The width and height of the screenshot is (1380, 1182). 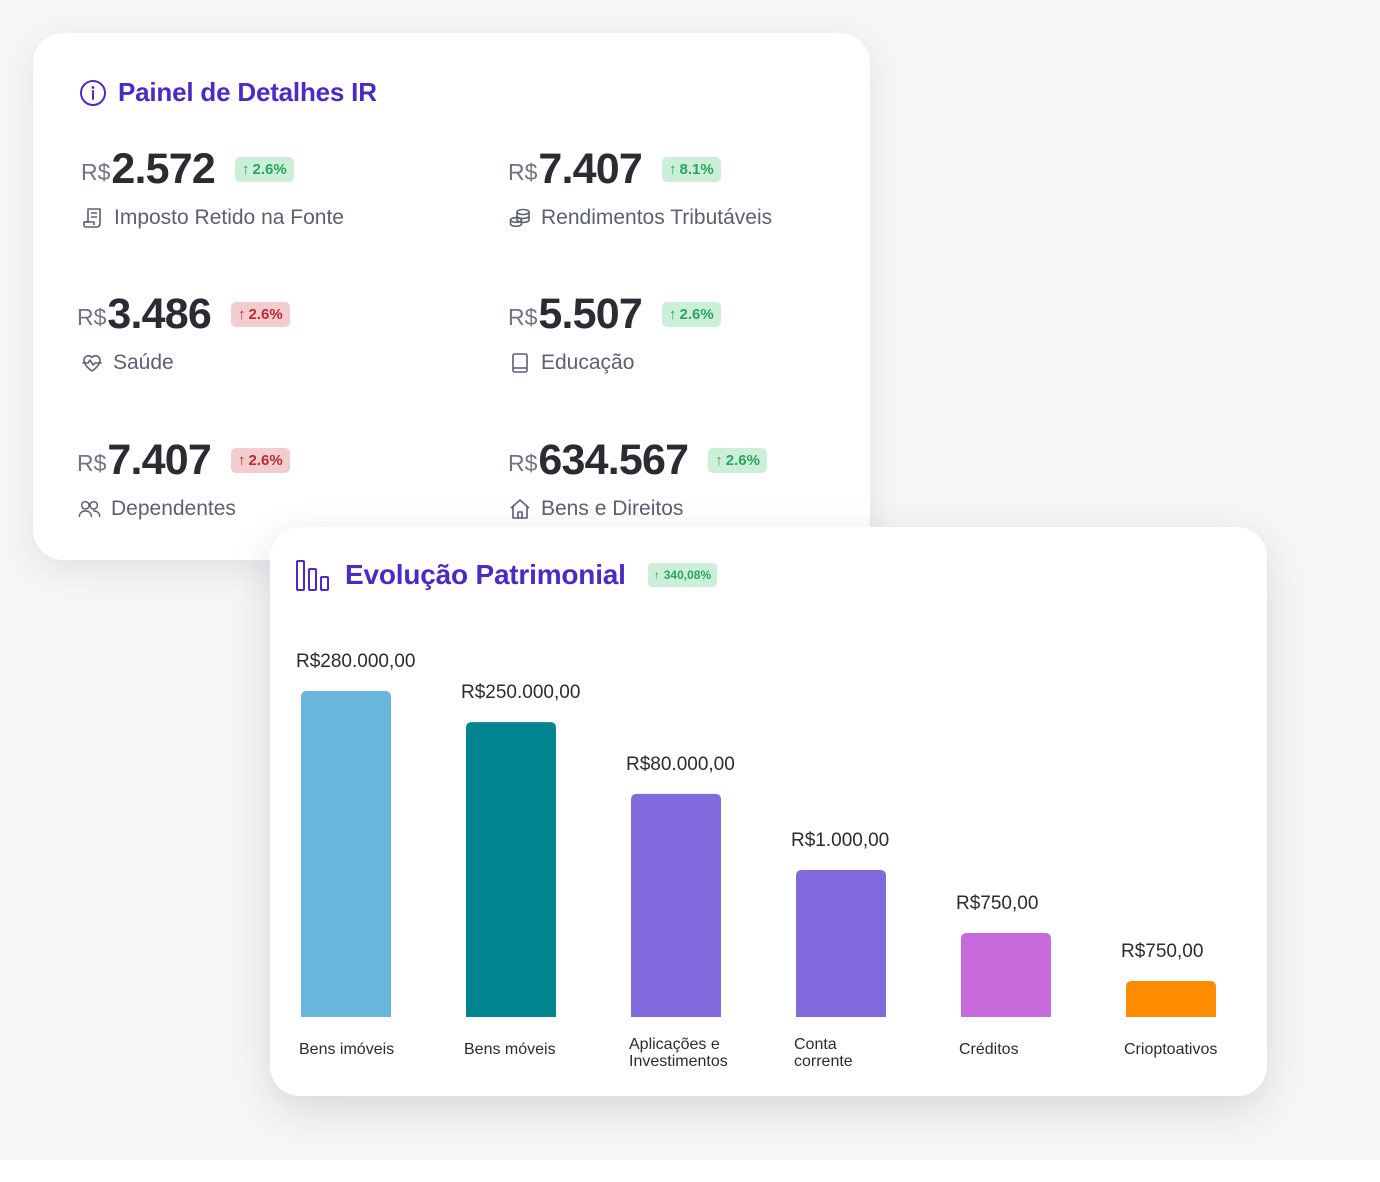 I want to click on bar-chart-icon, so click(x=312, y=575).